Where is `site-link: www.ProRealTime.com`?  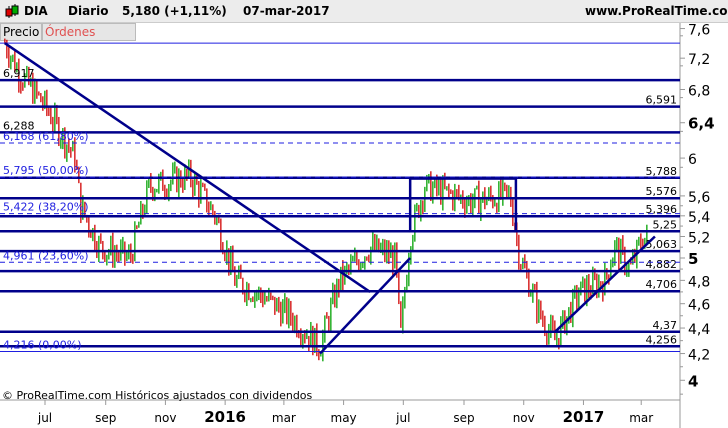
site-link: www.ProRealTime.com is located at coordinates (656, 11).